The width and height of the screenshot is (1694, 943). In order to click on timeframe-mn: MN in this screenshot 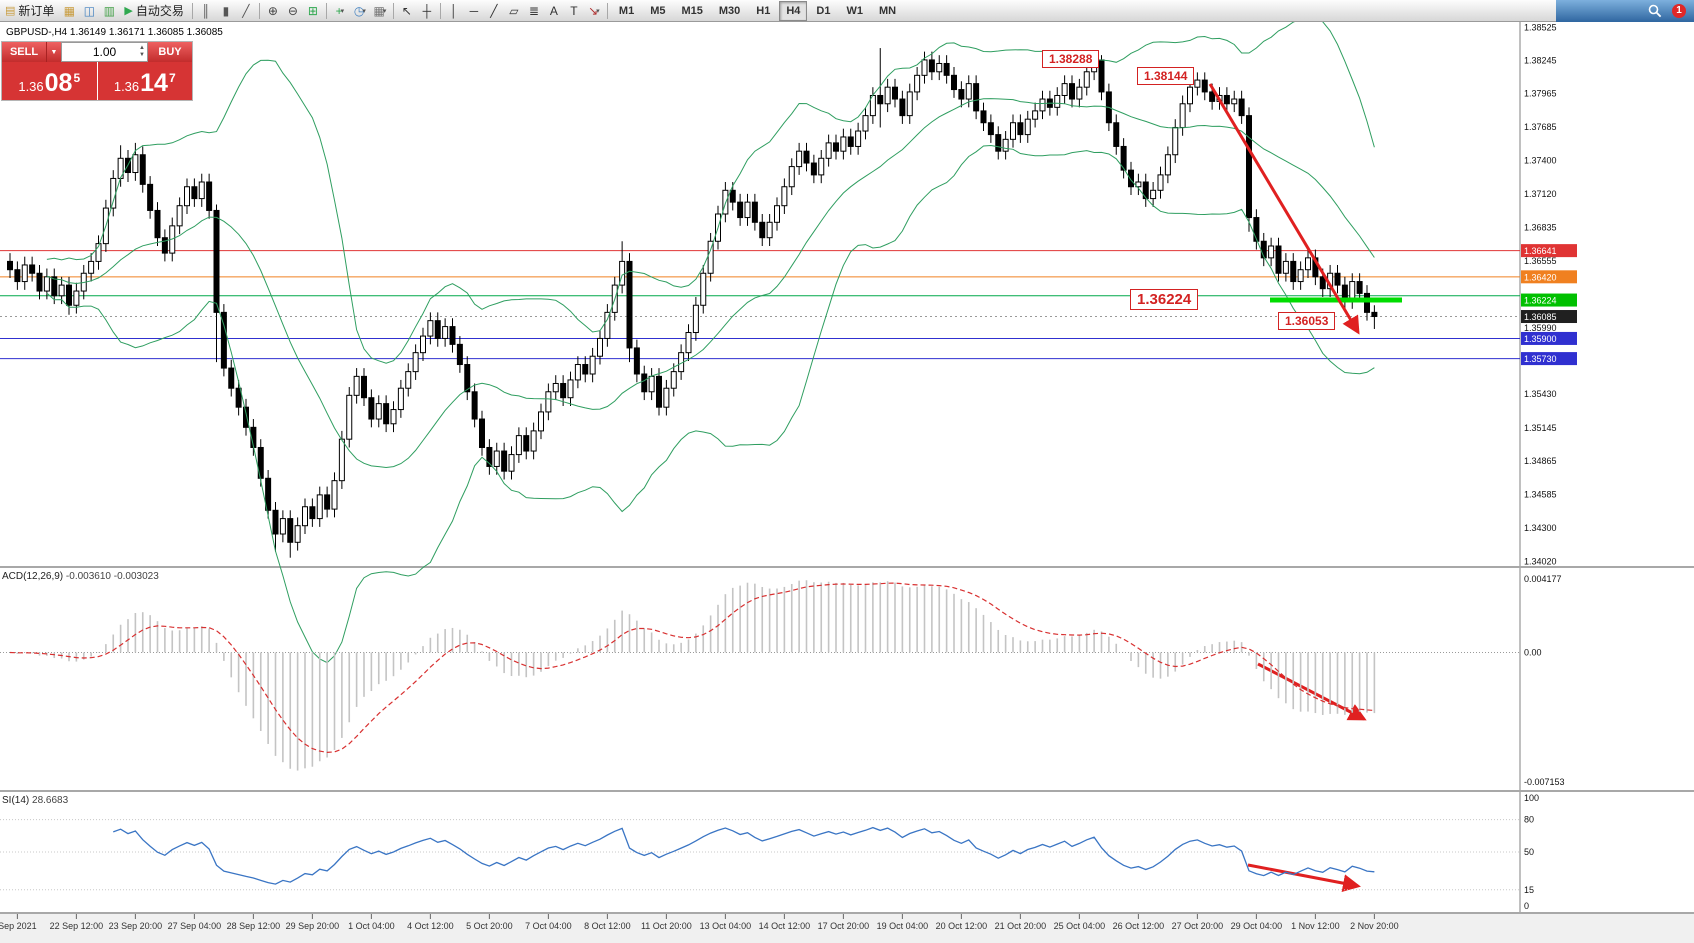, I will do `click(887, 10)`.